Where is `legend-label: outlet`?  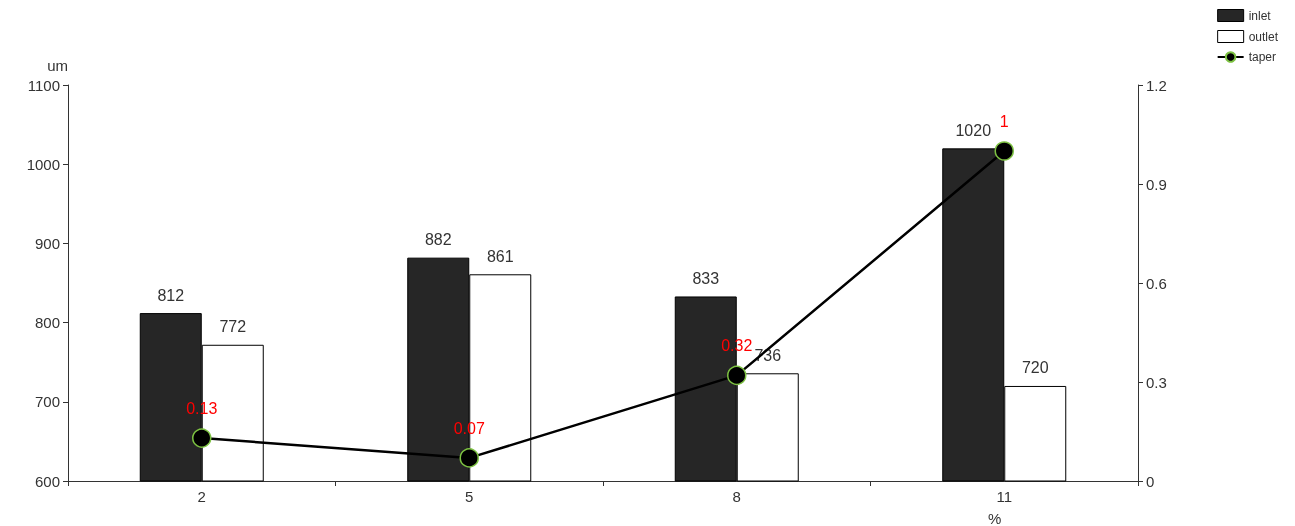 legend-label: outlet is located at coordinates (1263, 36).